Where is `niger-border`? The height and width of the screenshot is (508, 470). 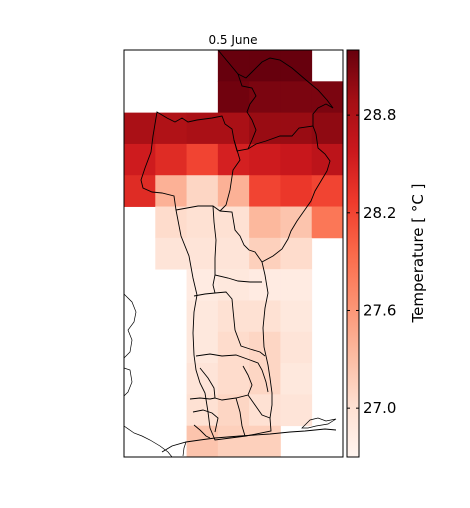
niger-border is located at coordinates (323, 114).